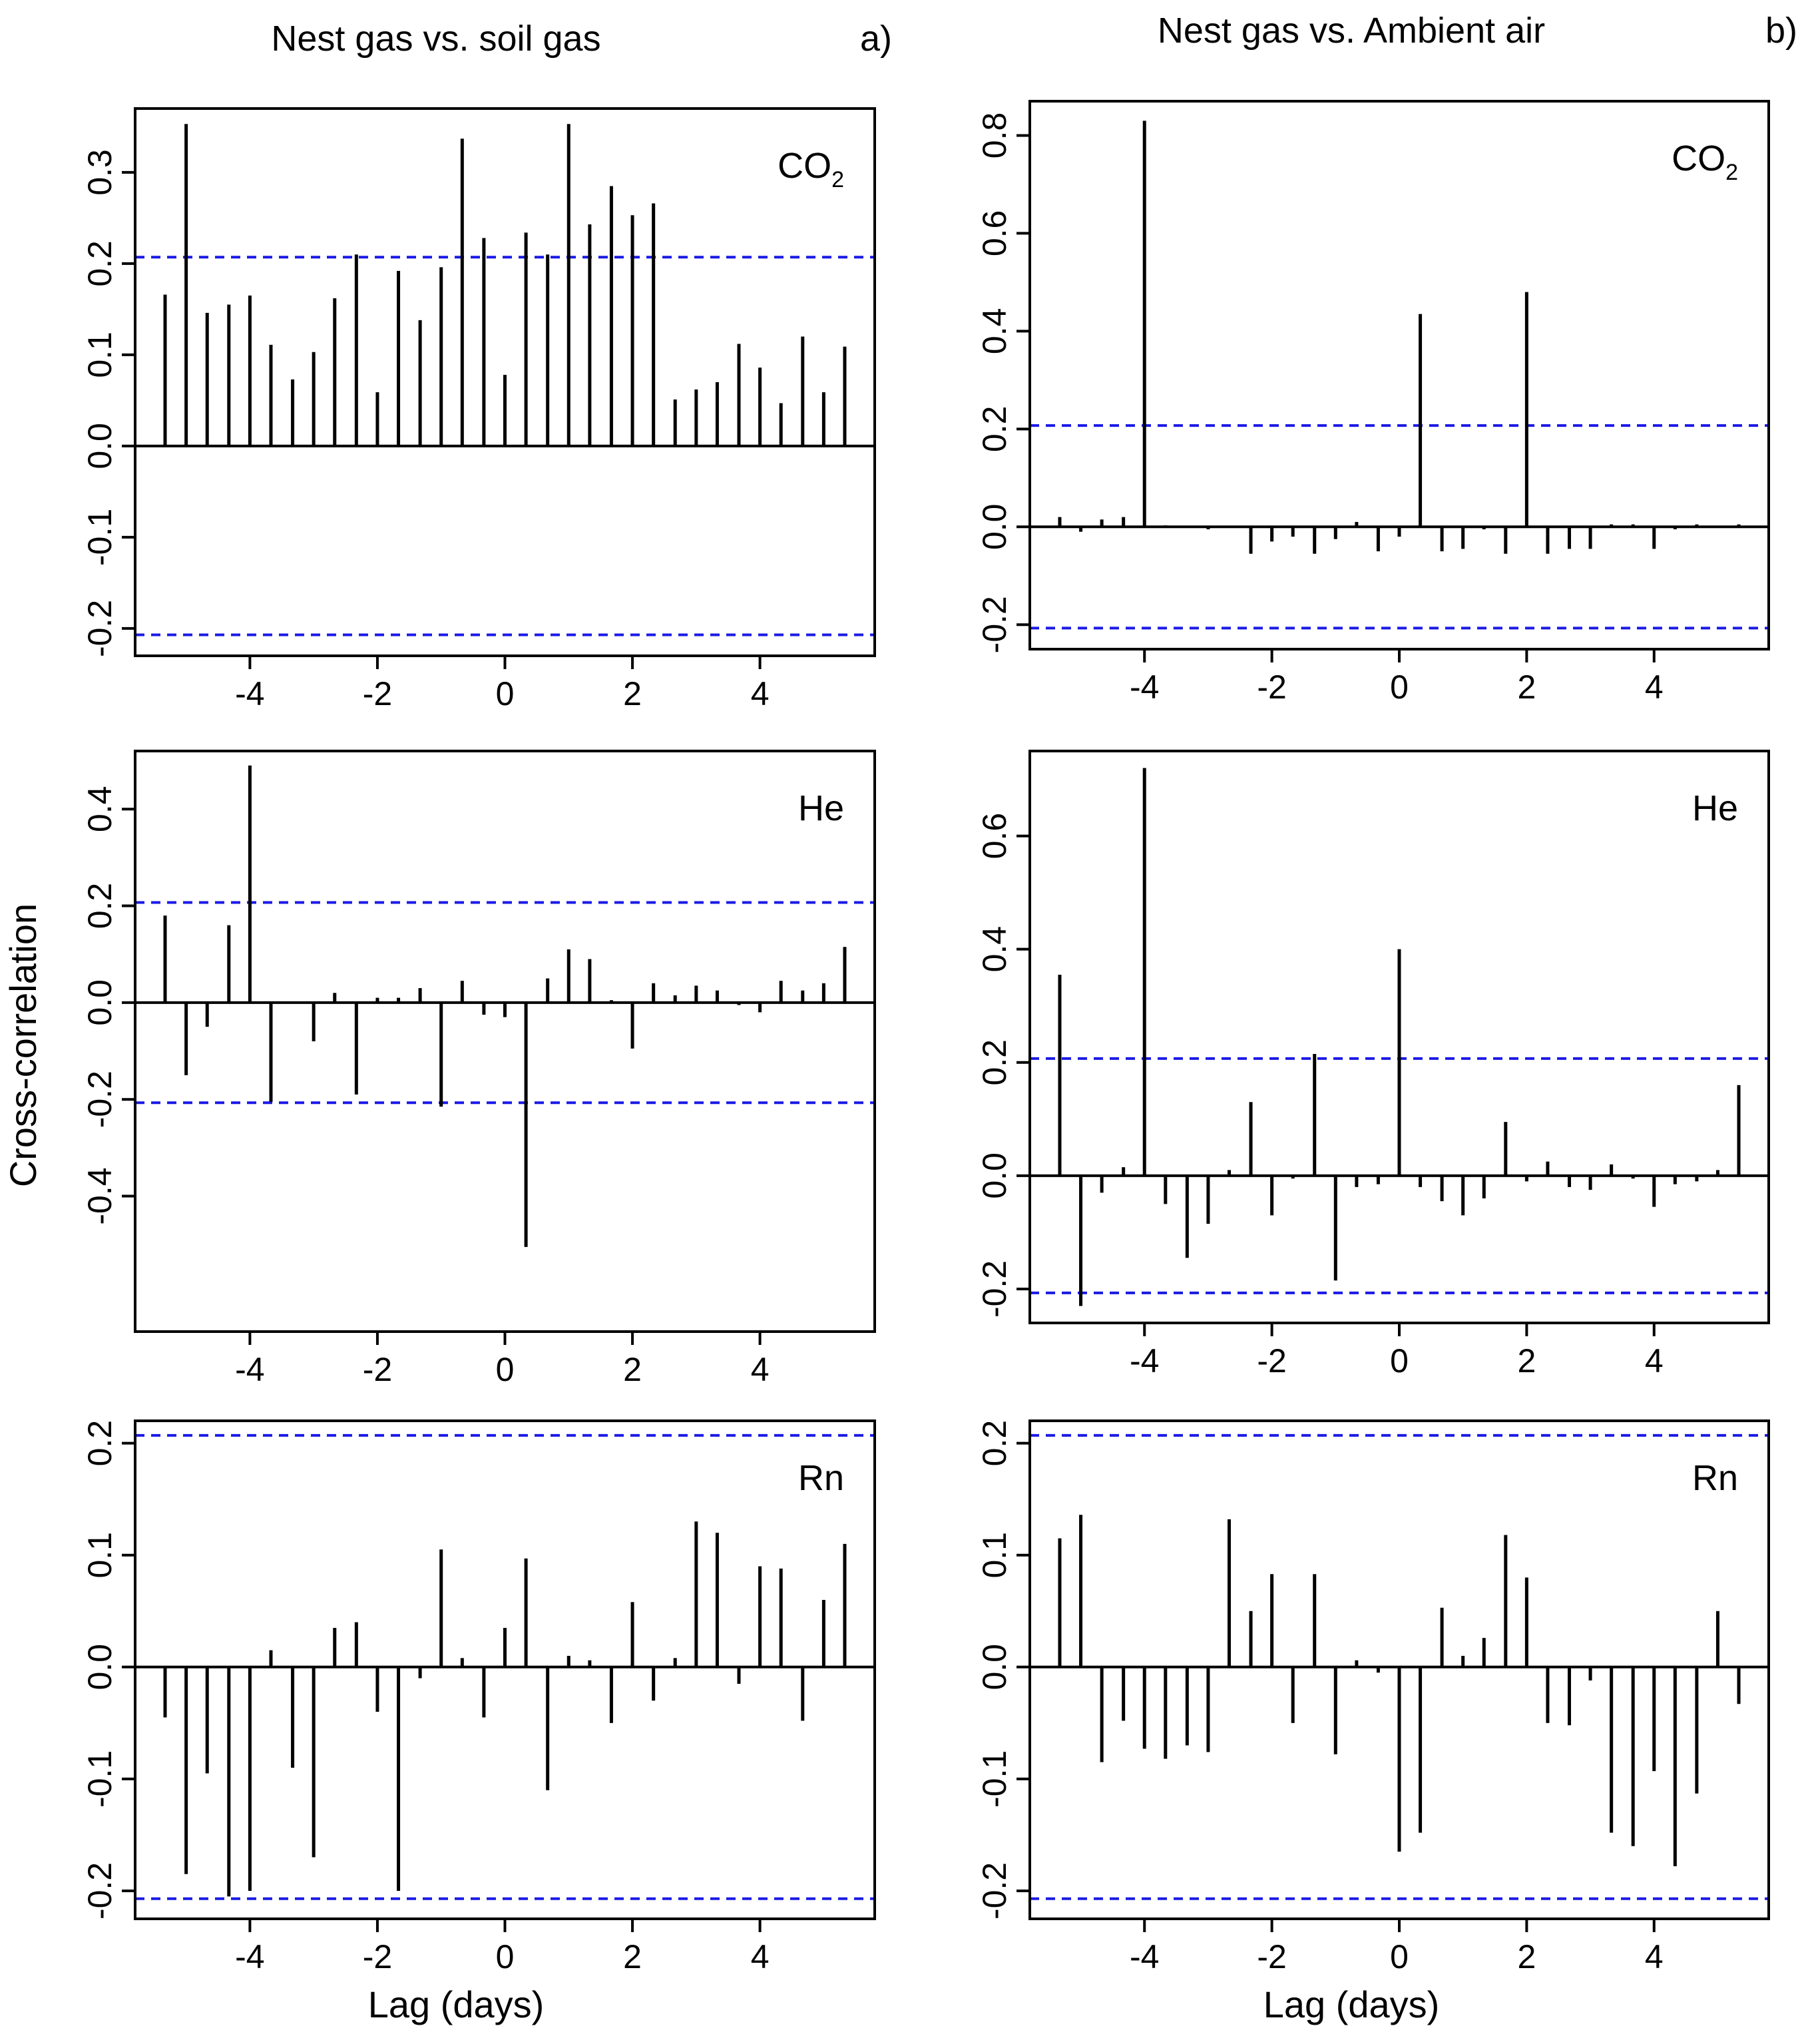 Image resolution: width=1808 pixels, height=2044 pixels. Describe the element at coordinates (1351, 2004) in the screenshot. I see `x-axis-title-right: Lag (days)` at that location.